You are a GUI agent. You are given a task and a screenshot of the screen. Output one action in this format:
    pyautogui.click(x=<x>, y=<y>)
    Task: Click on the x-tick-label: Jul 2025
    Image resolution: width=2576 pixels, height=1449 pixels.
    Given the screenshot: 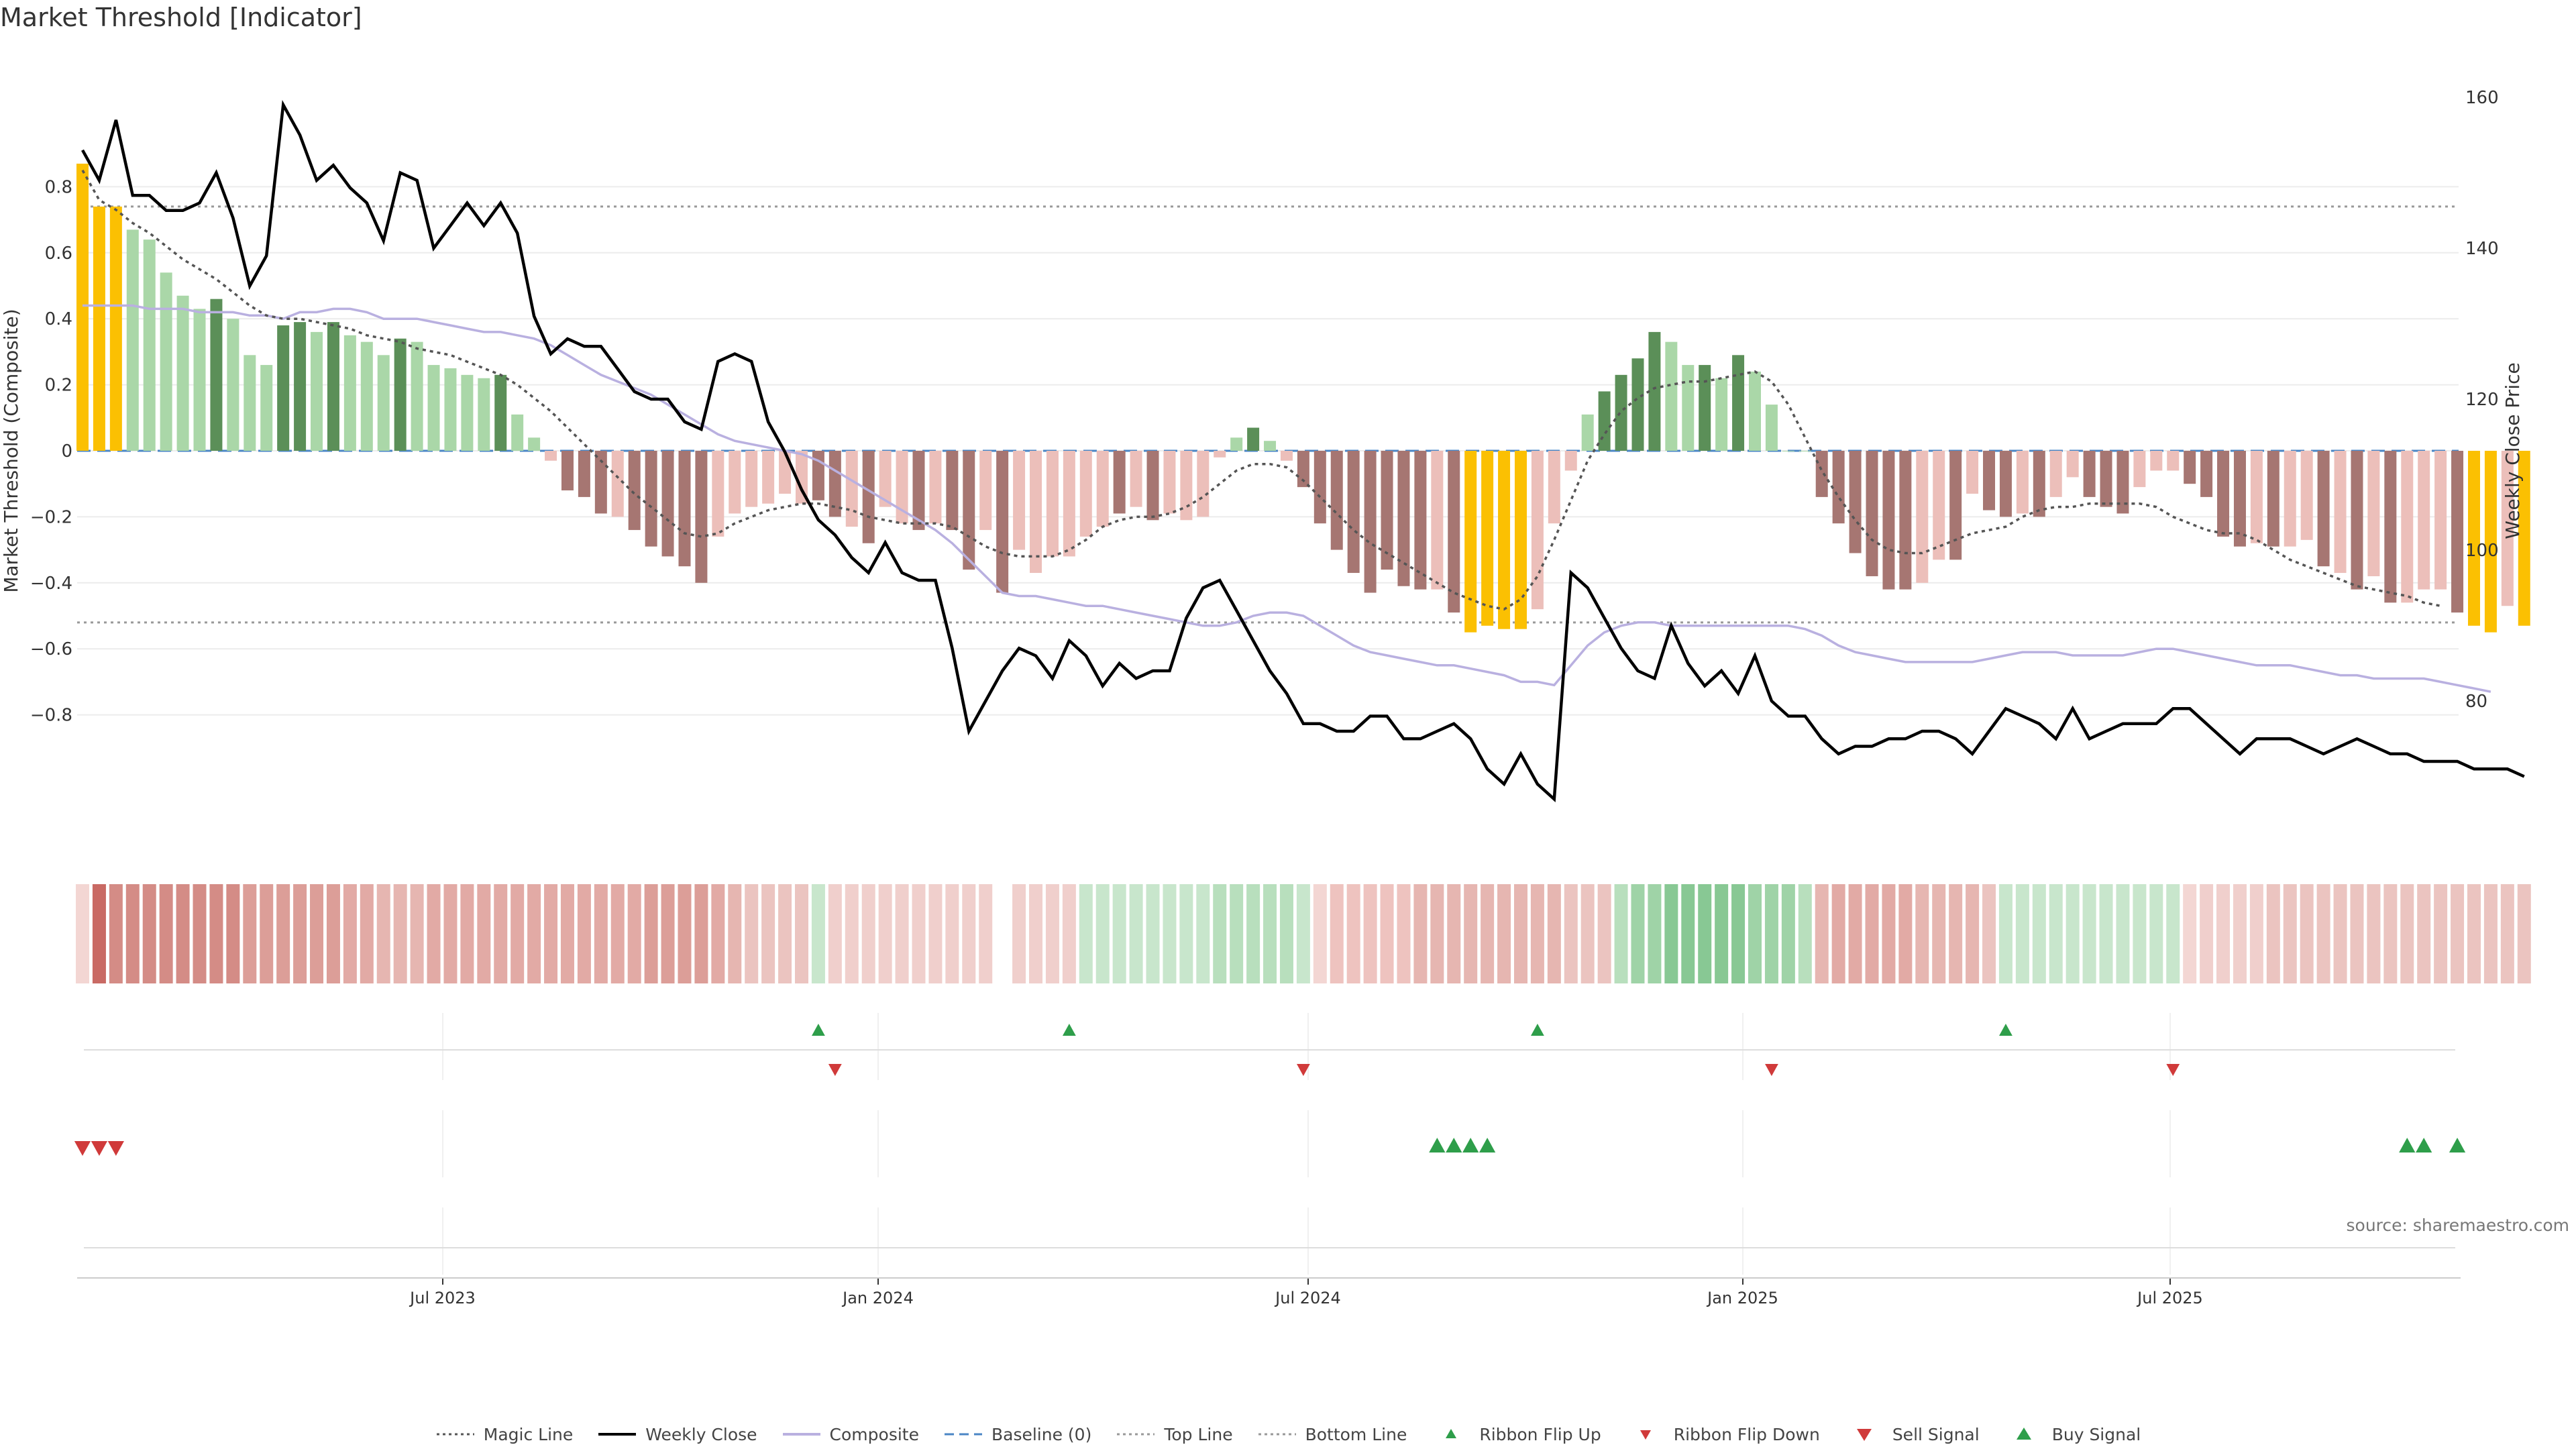 What is the action you would take?
    pyautogui.click(x=2169, y=1298)
    